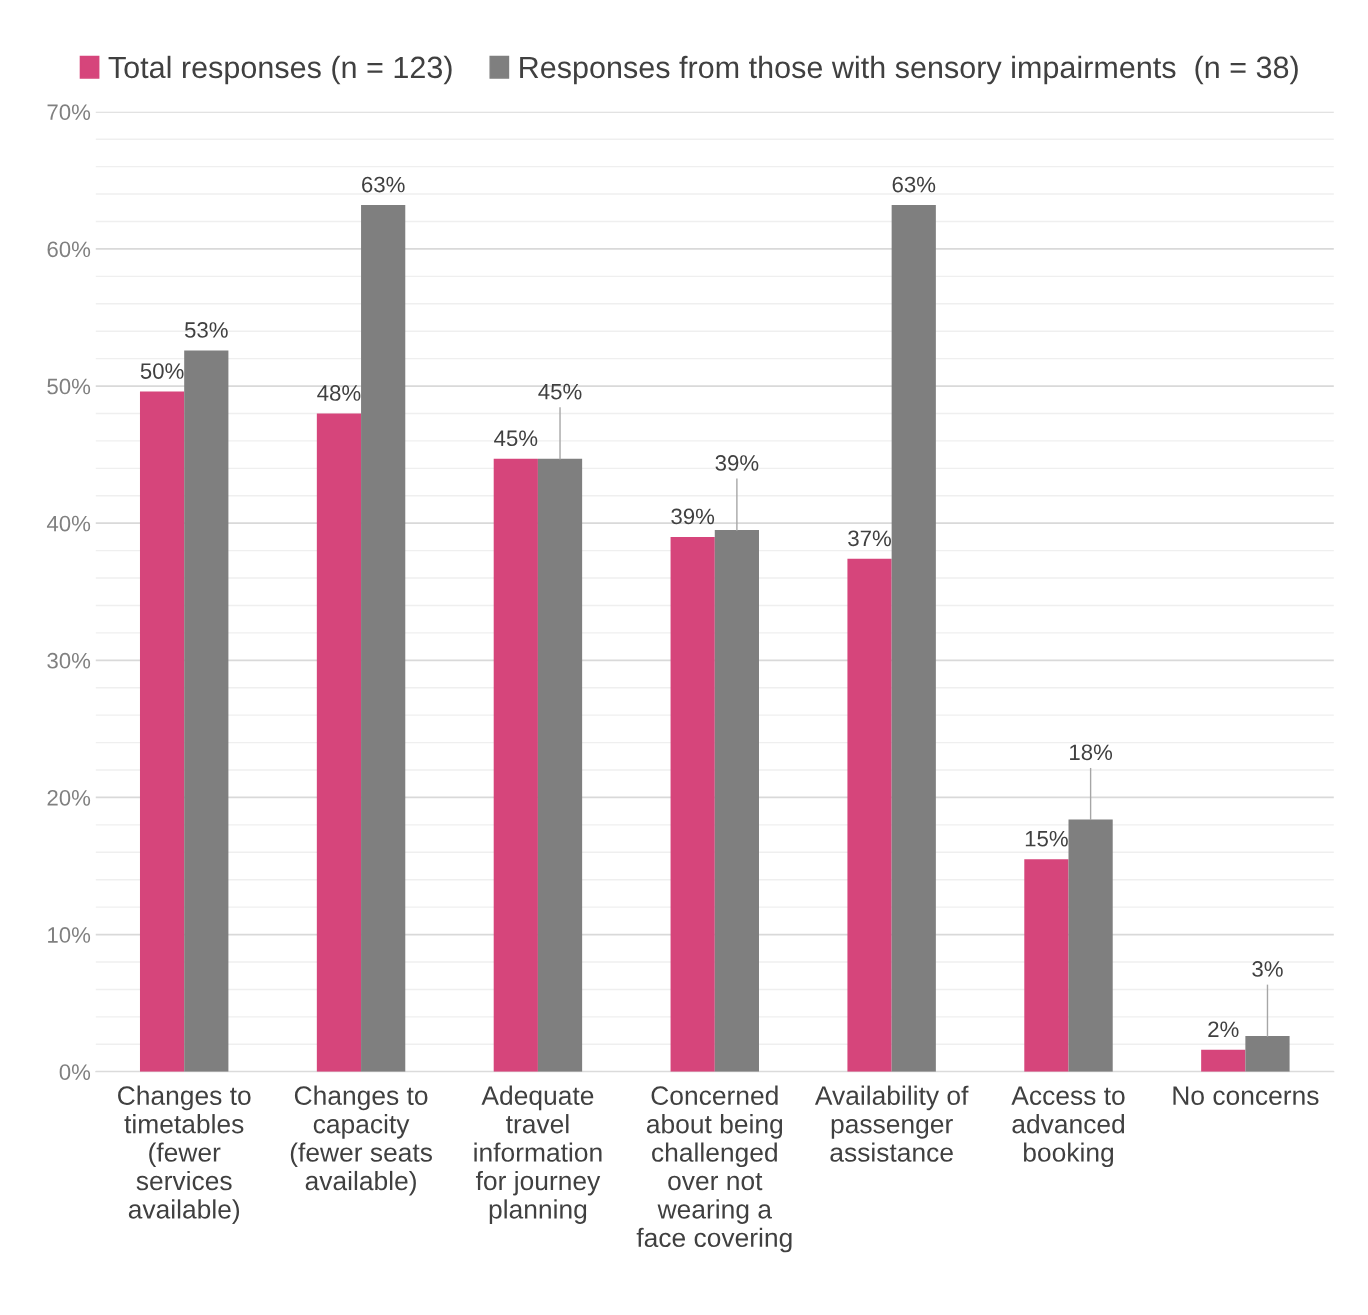  Describe the element at coordinates (909, 70) in the screenshot. I see `legend-label: Responses from those with sensory impairments (n = 38)` at that location.